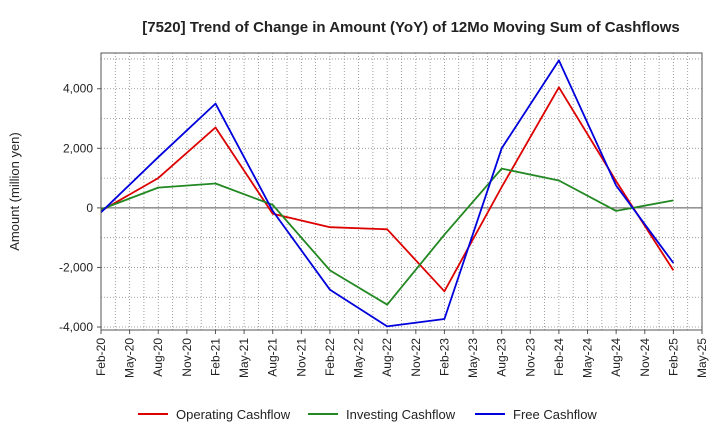  Describe the element at coordinates (158, 357) in the screenshot. I see `x-tick-label: Aug-20` at that location.